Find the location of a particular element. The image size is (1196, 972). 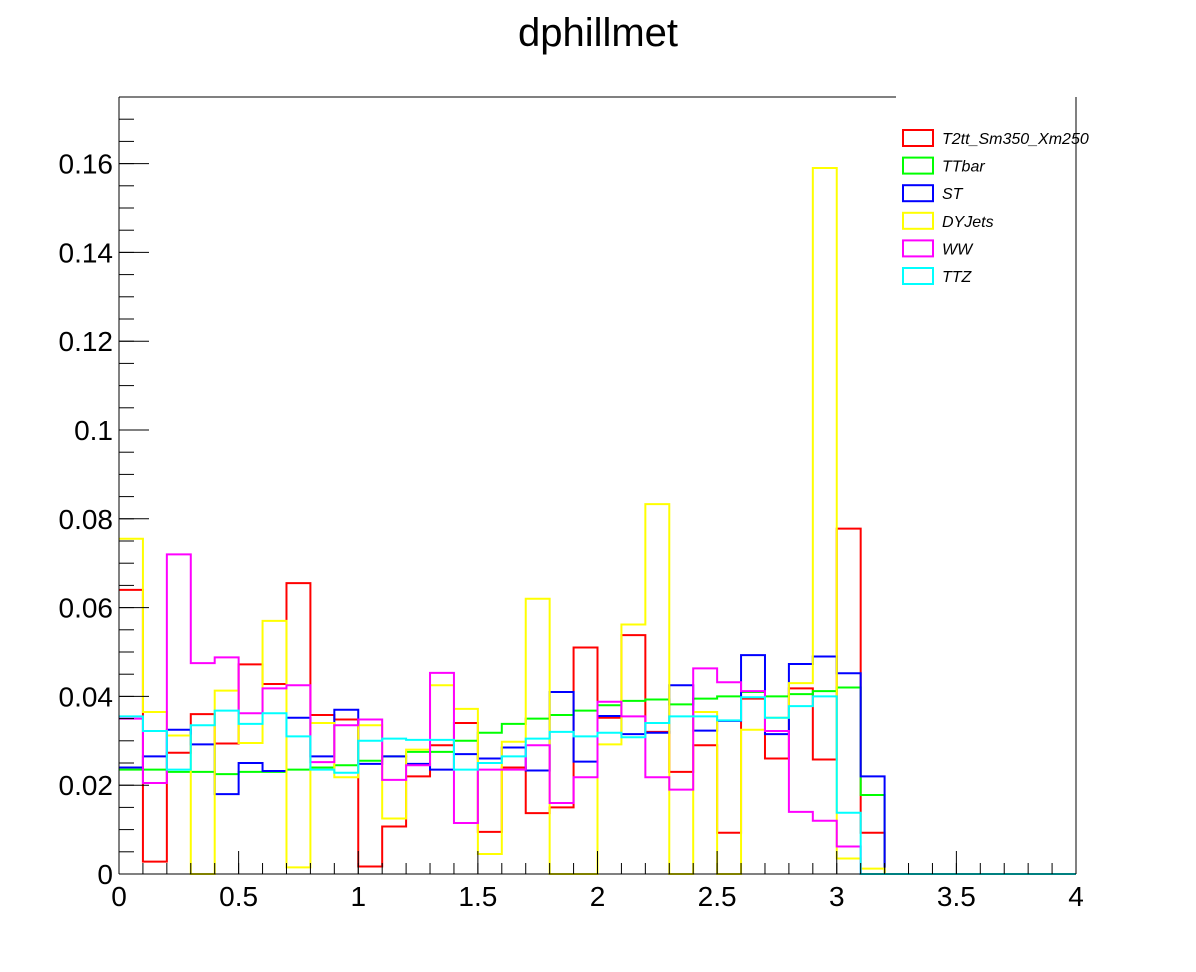

chart-title: dphillmet is located at coordinates (598, 33).